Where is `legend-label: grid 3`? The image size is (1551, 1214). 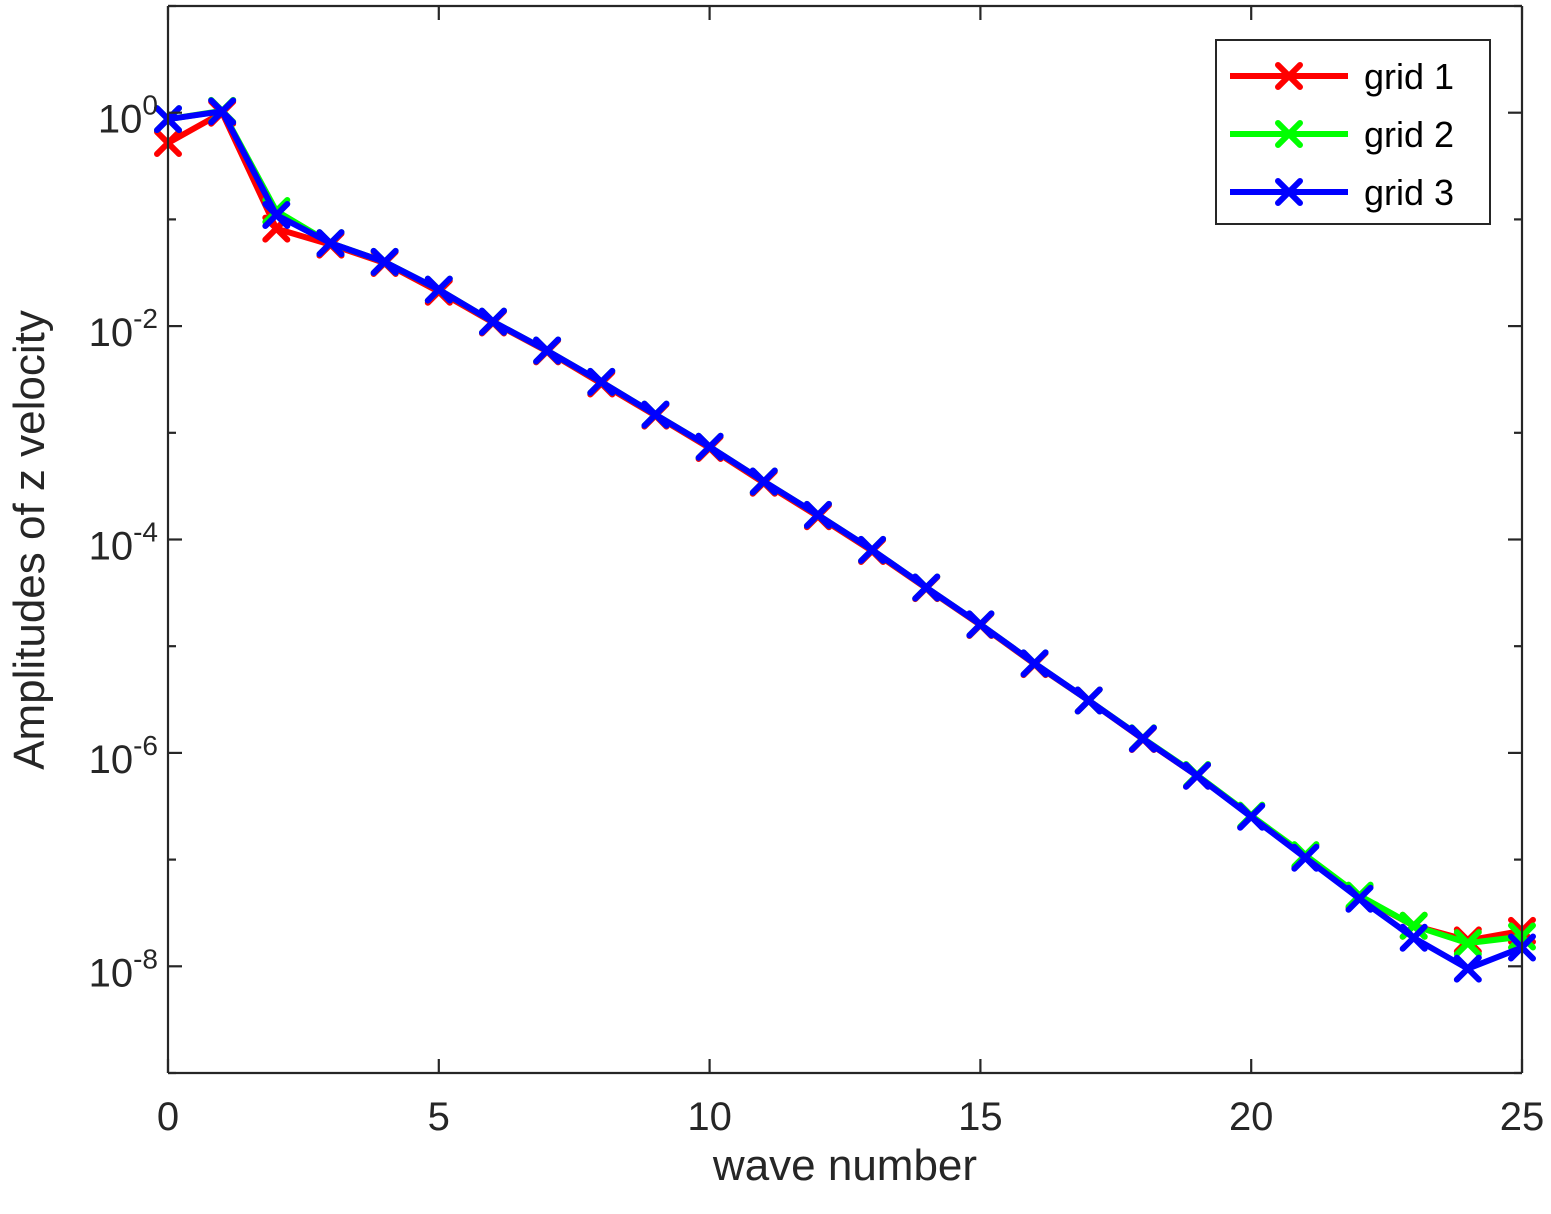 legend-label: grid 3 is located at coordinates (1409, 192).